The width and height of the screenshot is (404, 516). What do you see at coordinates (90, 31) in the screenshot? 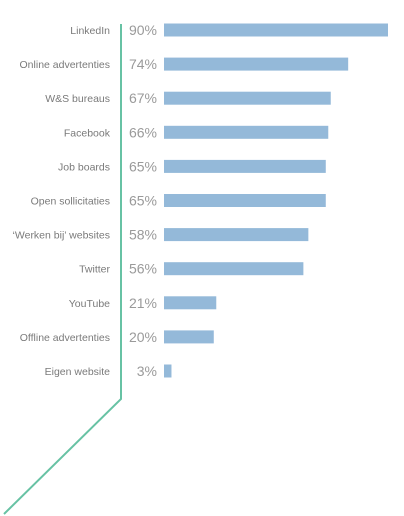
I see `category-label: LinkedIn` at bounding box center [90, 31].